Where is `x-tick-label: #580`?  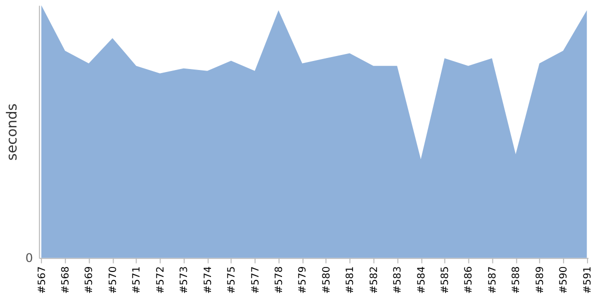 x-tick-label: #580 is located at coordinates (326, 280).